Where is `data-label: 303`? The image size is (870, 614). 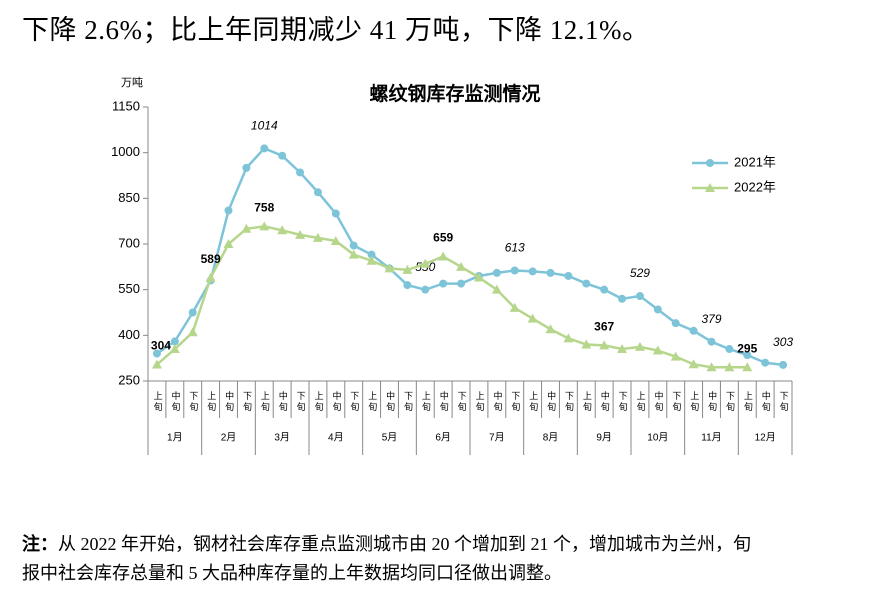 data-label: 303 is located at coordinates (783, 342).